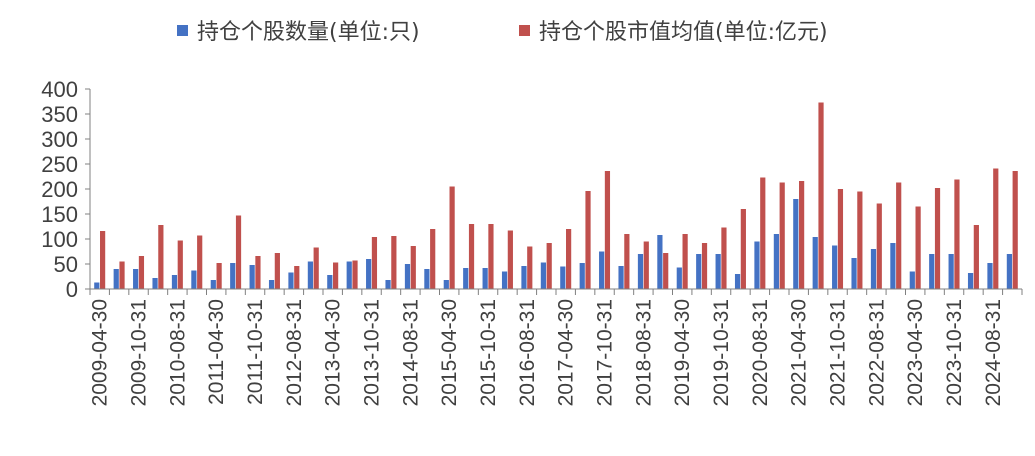 The width and height of the screenshot is (1035, 456). Describe the element at coordinates (410, 352) in the screenshot. I see `x-tick-label: 2014-08-31` at that location.